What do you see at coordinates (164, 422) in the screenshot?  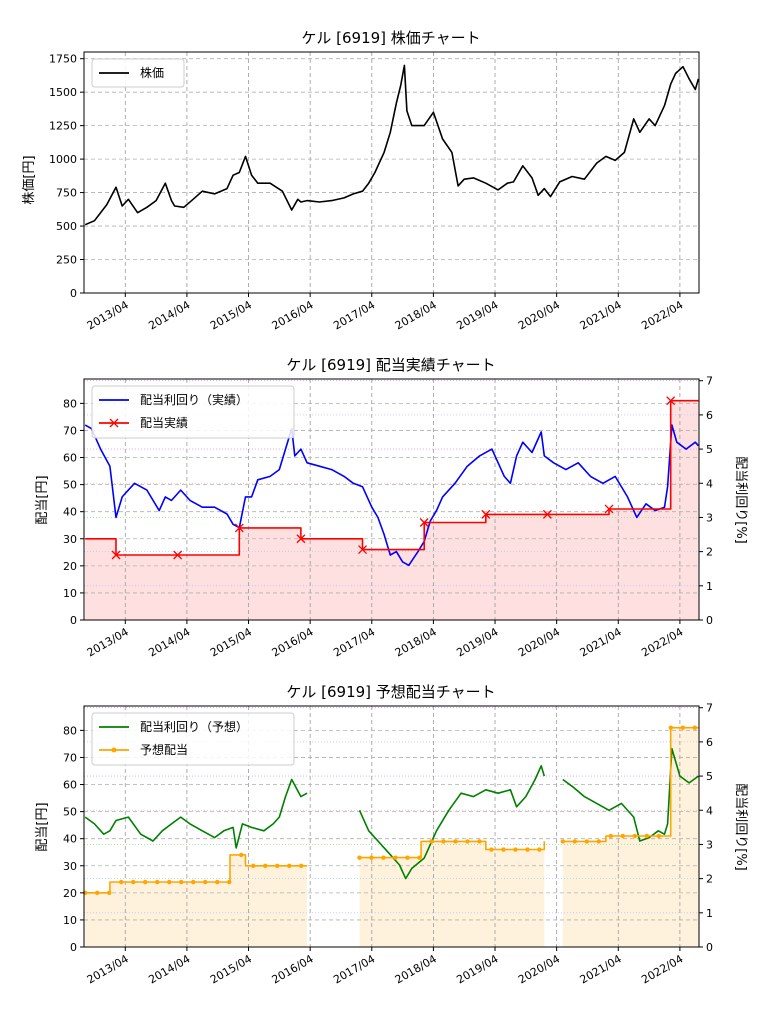 I see `legend-label: 配当実績` at bounding box center [164, 422].